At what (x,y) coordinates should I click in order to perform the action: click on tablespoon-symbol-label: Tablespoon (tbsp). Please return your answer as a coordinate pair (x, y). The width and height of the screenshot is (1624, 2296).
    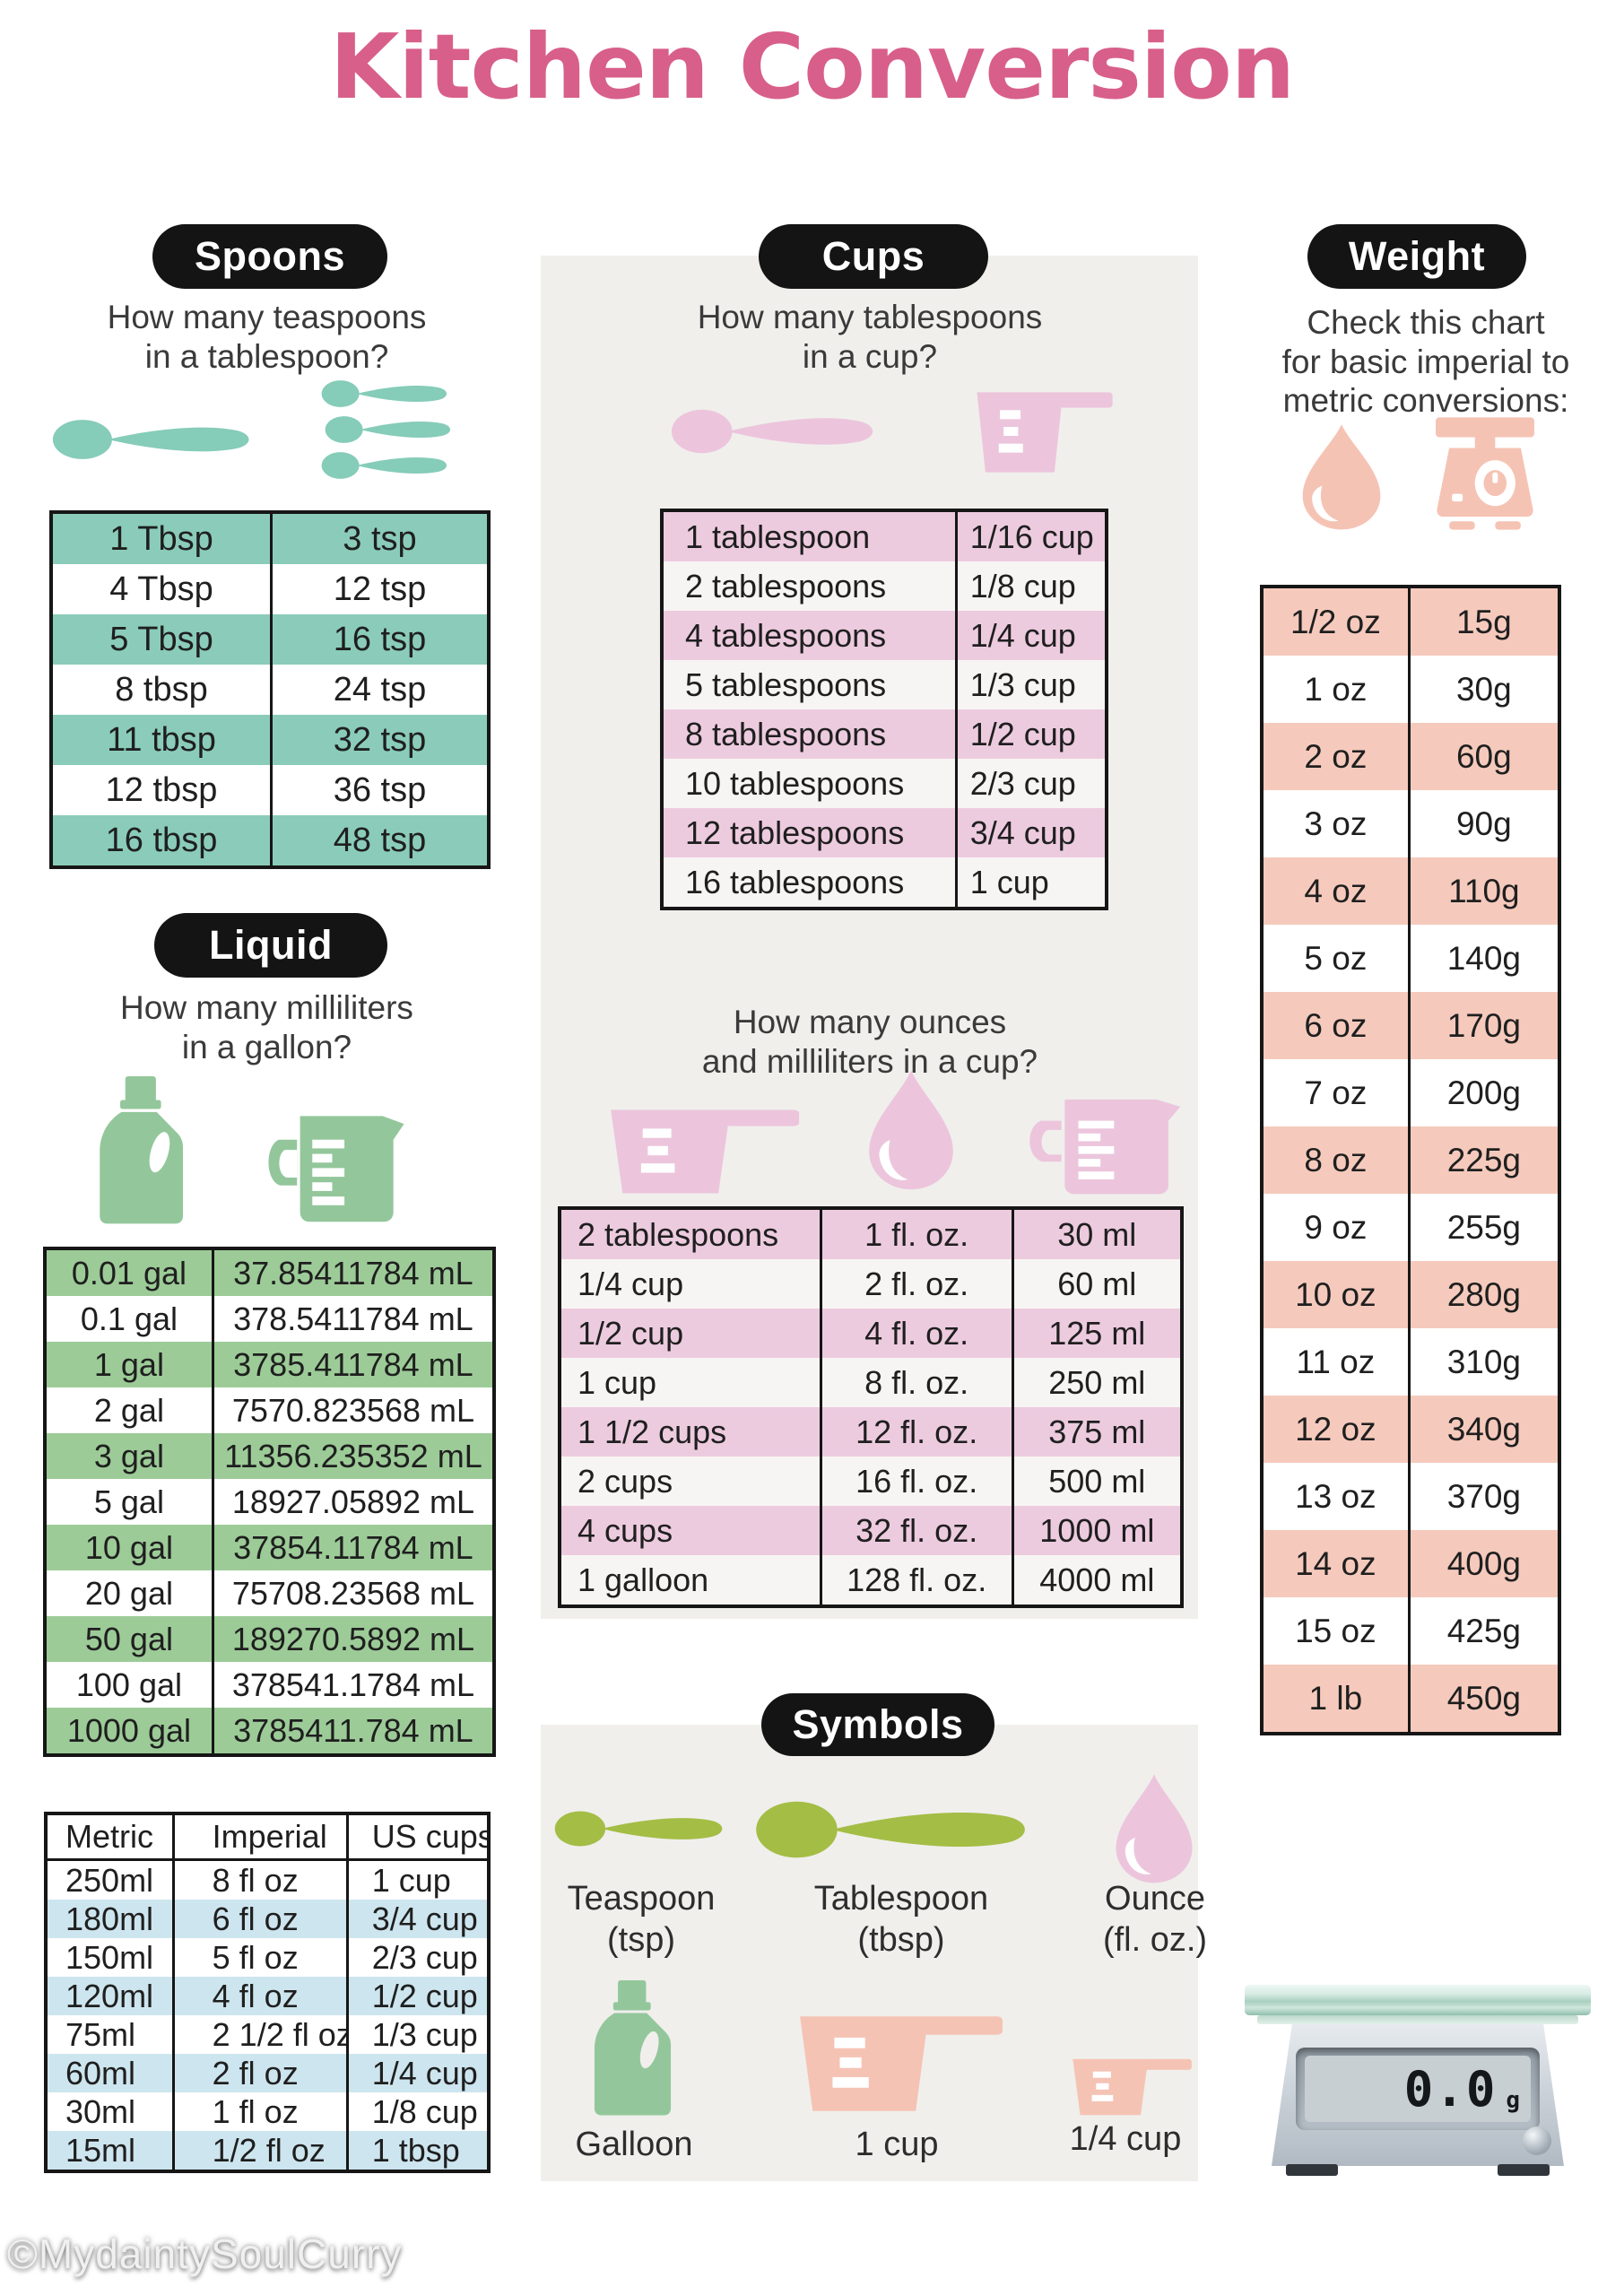
    Looking at the image, I should click on (901, 1919).